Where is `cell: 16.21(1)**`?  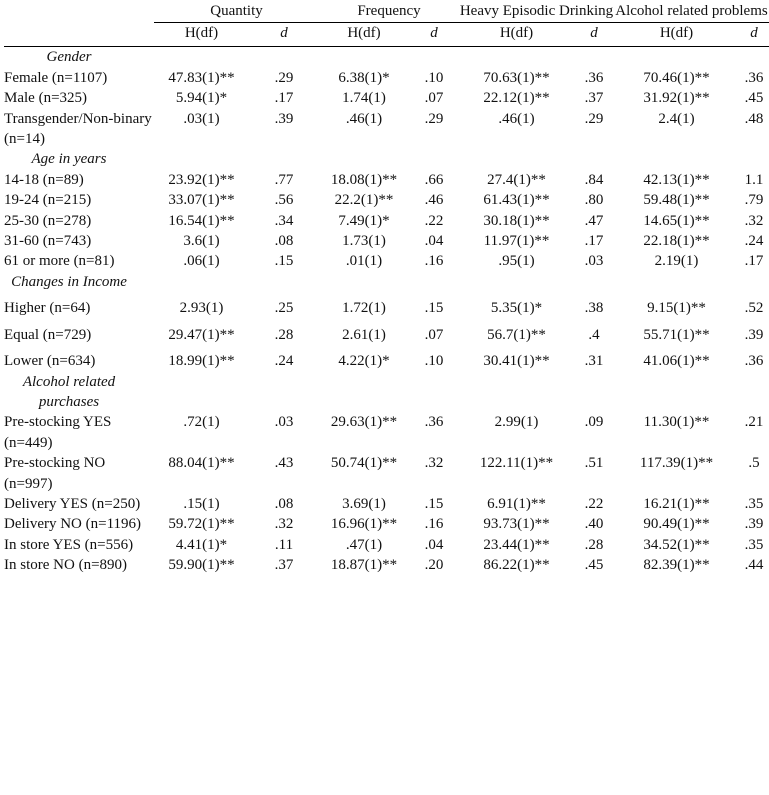 cell: 16.21(1)** is located at coordinates (676, 503).